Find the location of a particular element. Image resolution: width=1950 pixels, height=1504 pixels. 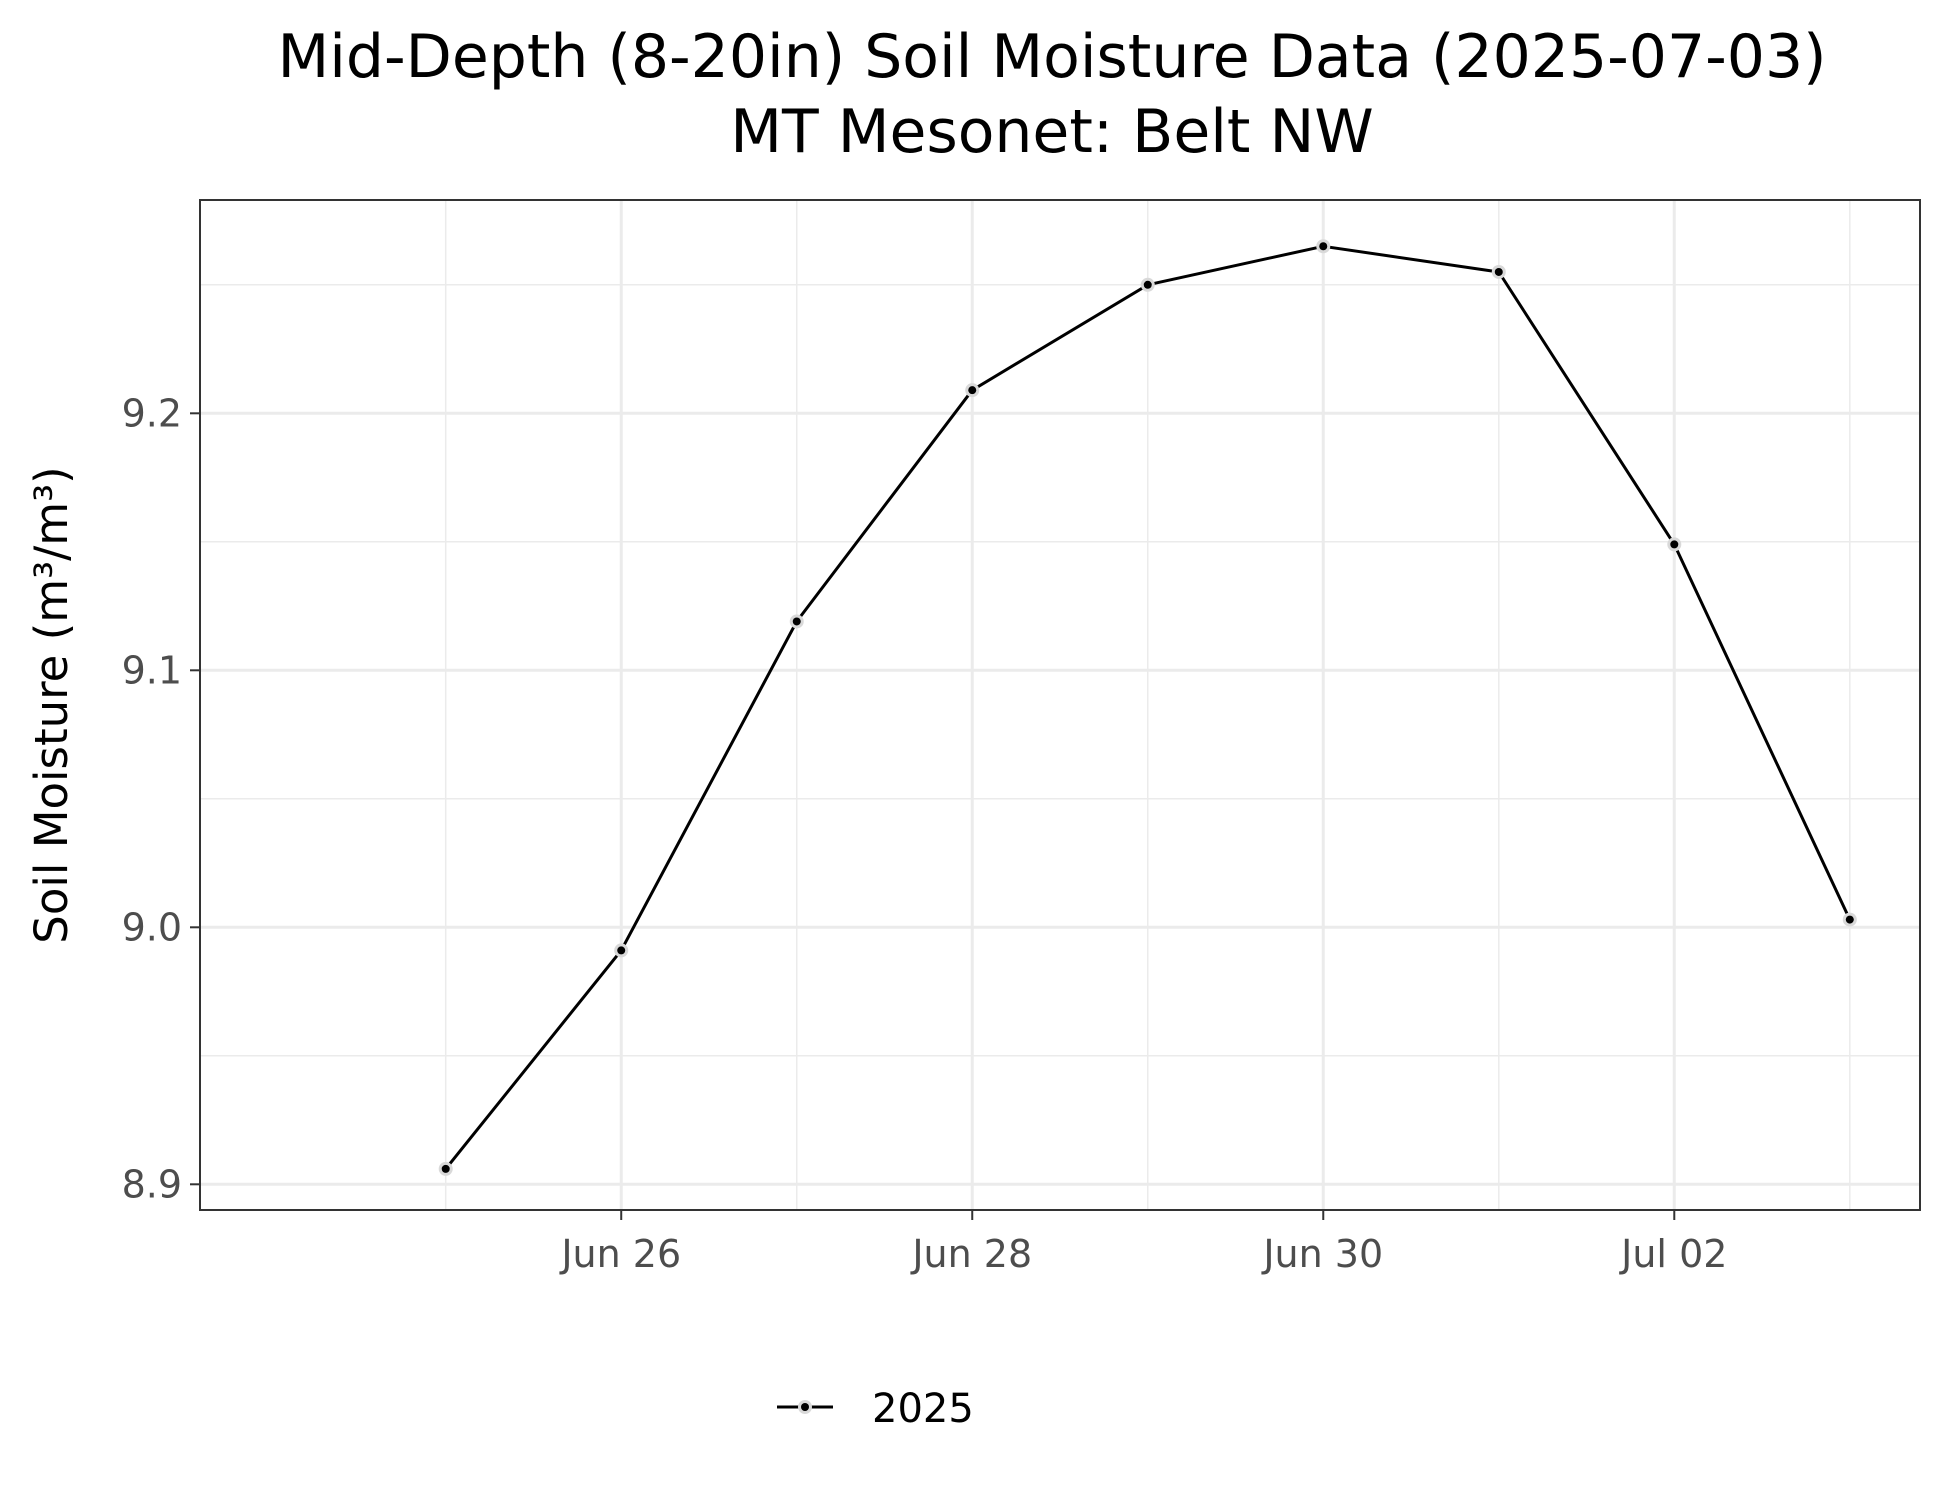

legend: 2025 is located at coordinates (875, 1409).